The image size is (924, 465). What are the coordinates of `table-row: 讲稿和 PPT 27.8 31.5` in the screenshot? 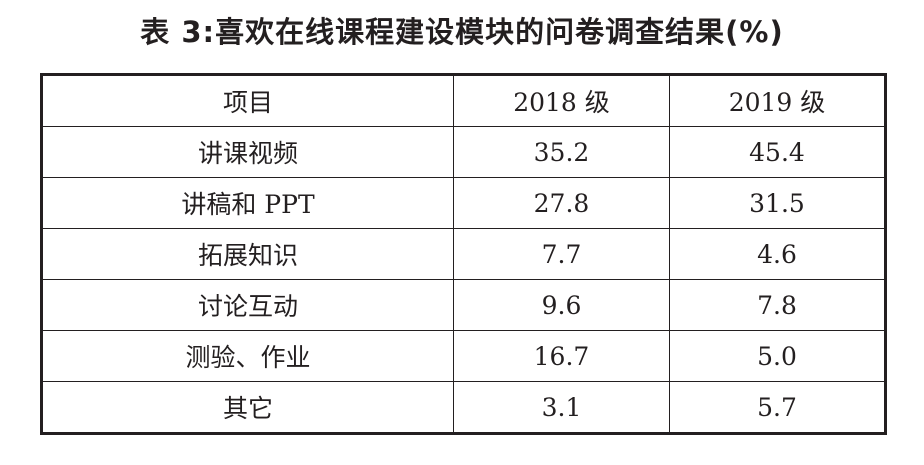 It's located at (463, 203).